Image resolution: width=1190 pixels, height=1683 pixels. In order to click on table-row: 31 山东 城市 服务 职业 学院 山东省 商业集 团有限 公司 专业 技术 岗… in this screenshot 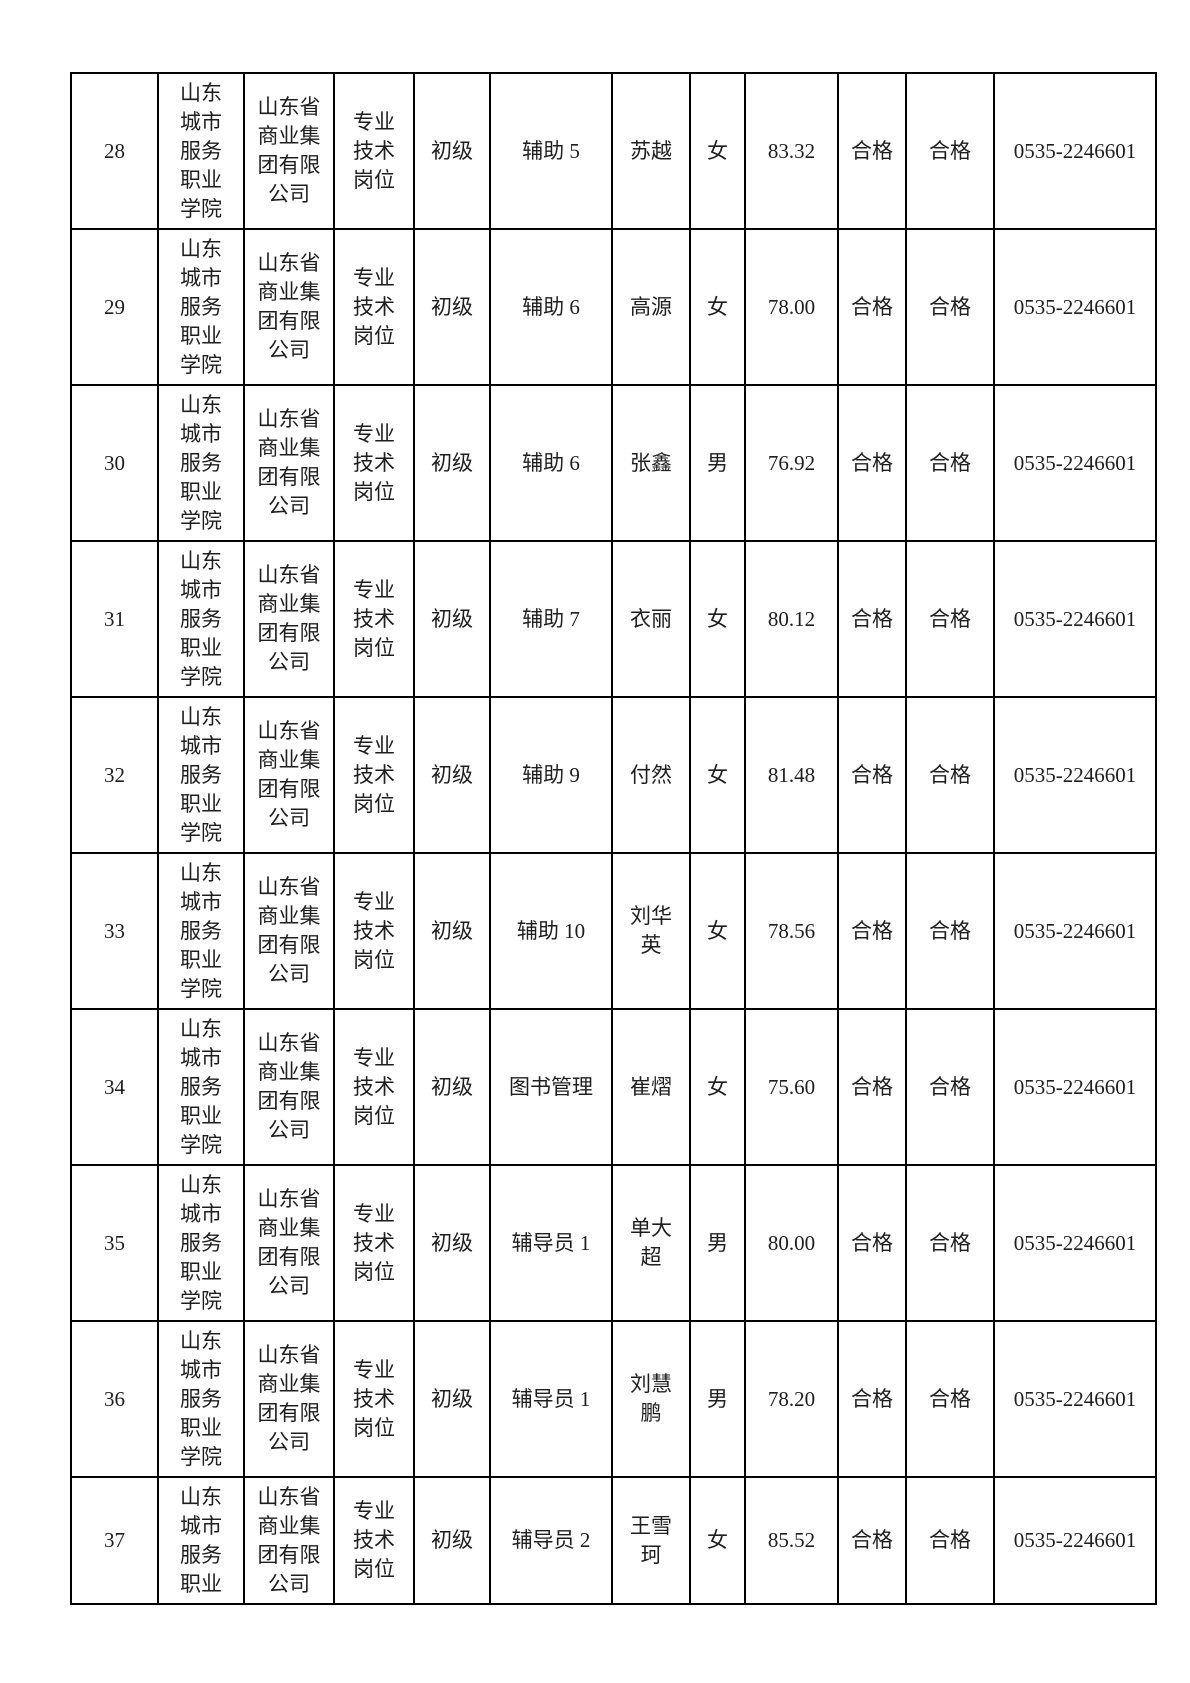, I will do `click(613, 619)`.